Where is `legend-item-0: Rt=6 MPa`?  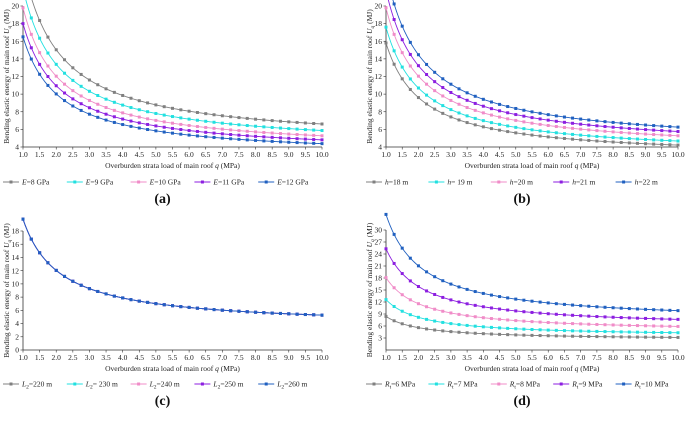 legend-item-0: Rt=6 MPa is located at coordinates (391, 385).